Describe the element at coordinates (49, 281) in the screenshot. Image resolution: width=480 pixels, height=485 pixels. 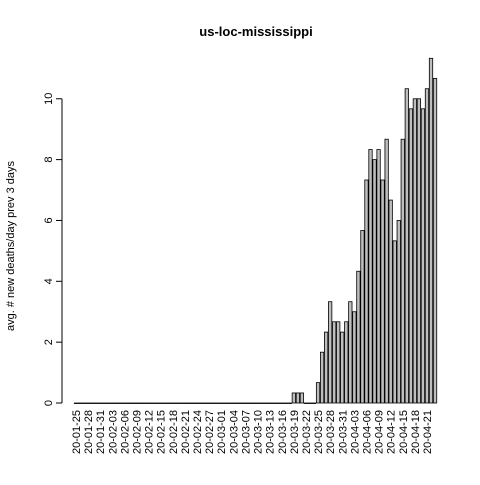
I see `y-tick-label: 4` at that location.